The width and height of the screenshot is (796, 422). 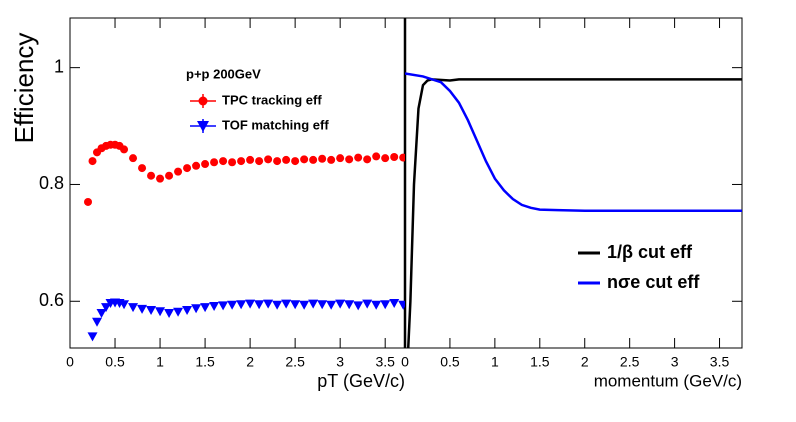 I want to click on y-tick-label: 1, so click(x=59, y=66).